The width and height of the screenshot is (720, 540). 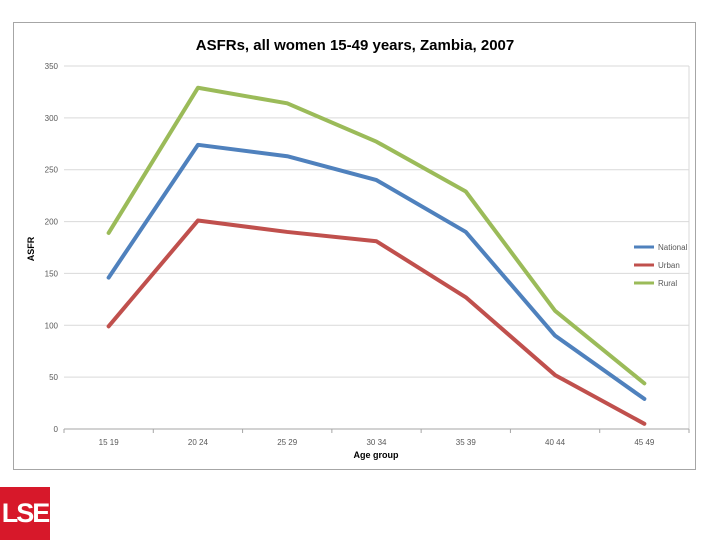 What do you see at coordinates (52, 118) in the screenshot?
I see `y-tick-label: 300` at bounding box center [52, 118].